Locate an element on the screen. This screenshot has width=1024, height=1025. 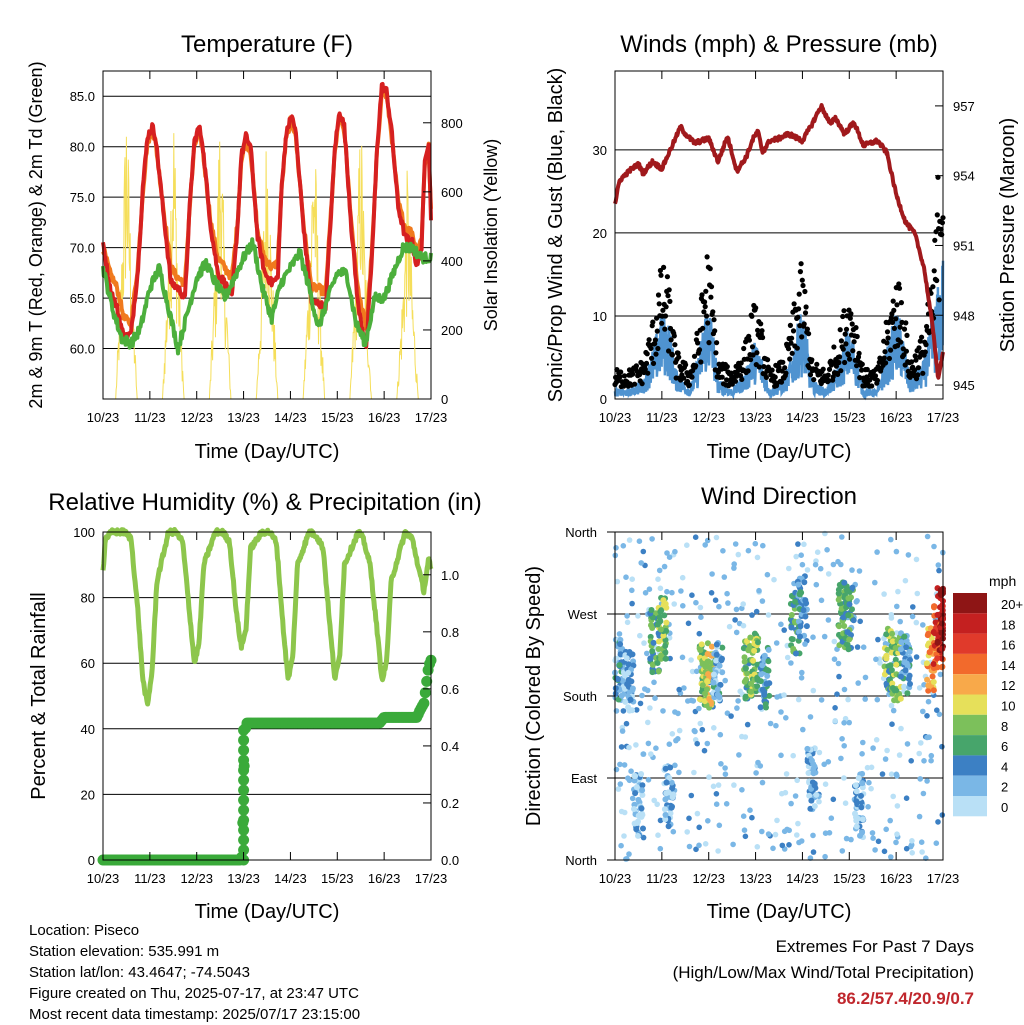
y-tick-label: 100 is located at coordinates (84, 532).